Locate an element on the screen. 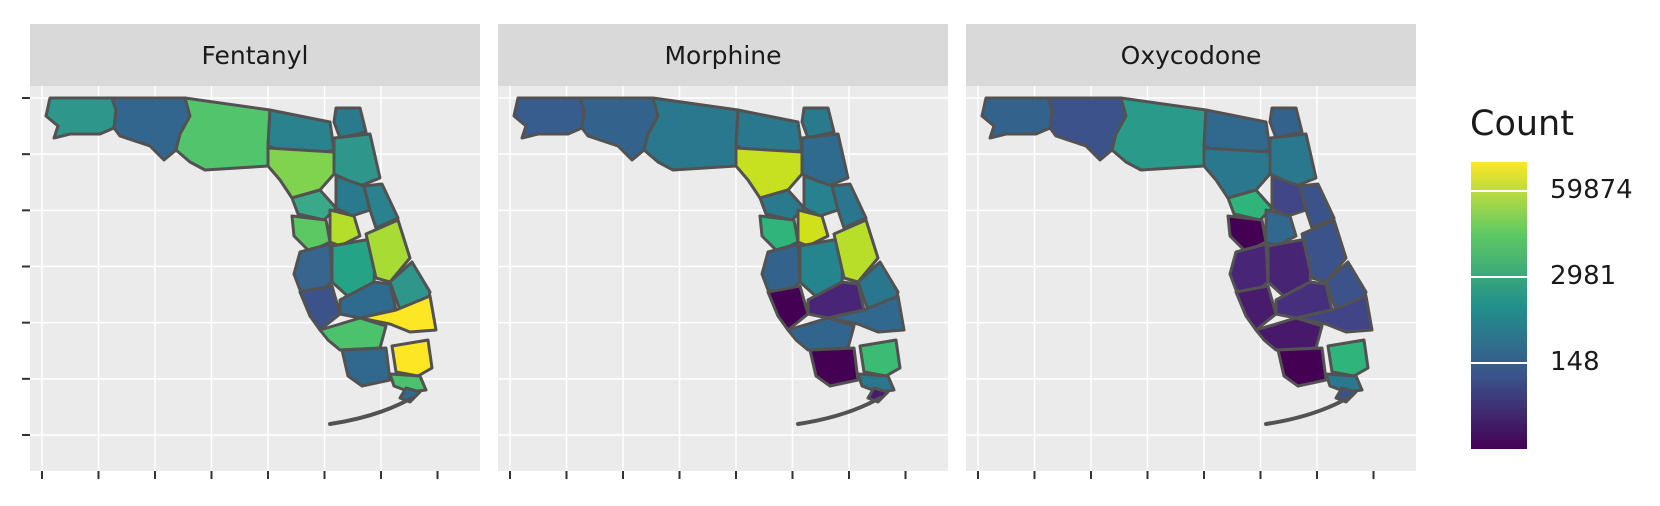  facet-title: Morphine is located at coordinates (723, 55).